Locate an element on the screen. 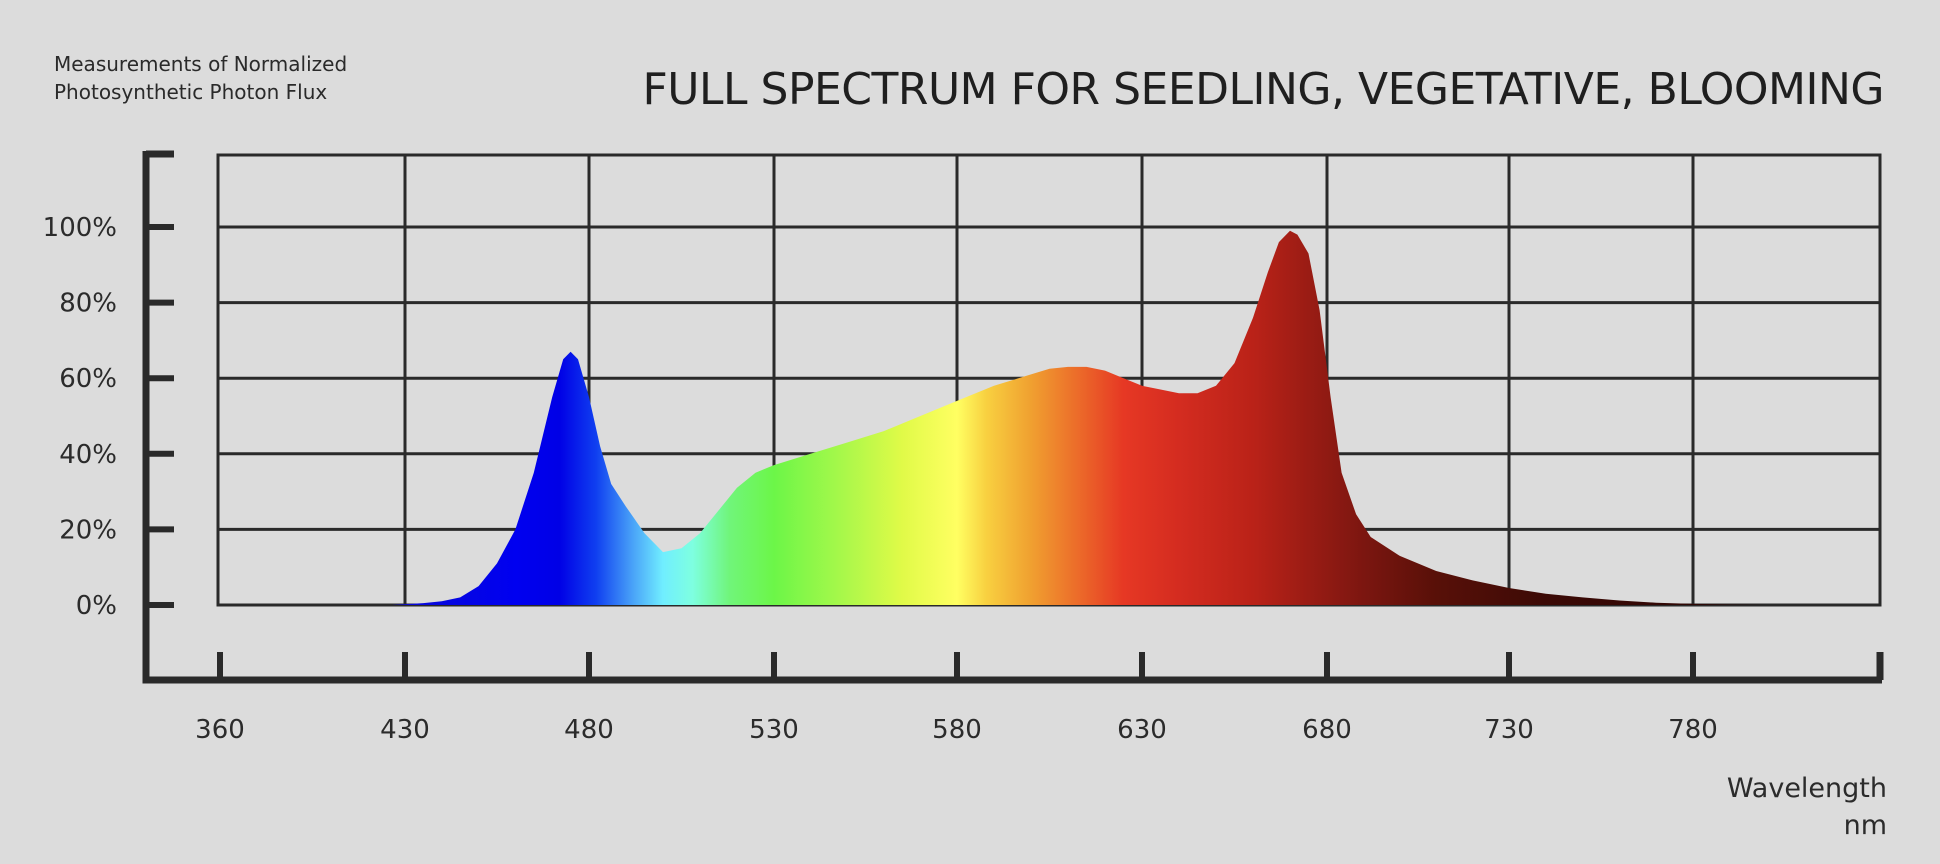 This screenshot has height=864, width=1940. x-tick-label: 580 is located at coordinates (957, 730).